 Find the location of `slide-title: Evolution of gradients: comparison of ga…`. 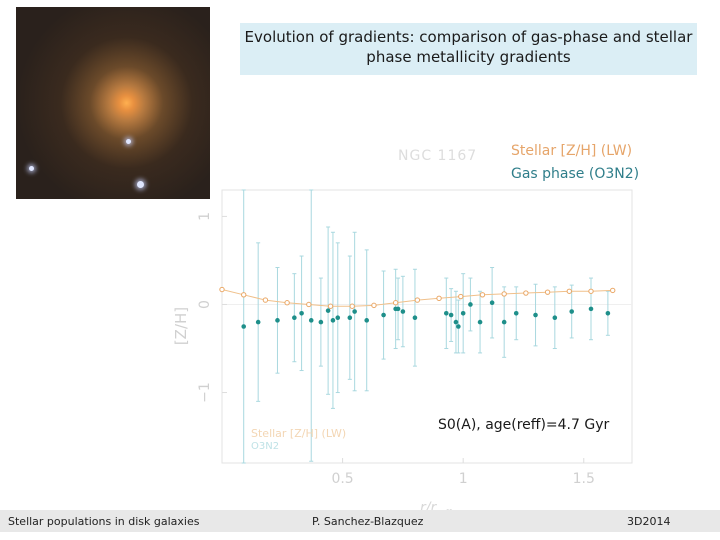

slide-title: Evolution of gradients: comparison of ga… is located at coordinates (468, 49).